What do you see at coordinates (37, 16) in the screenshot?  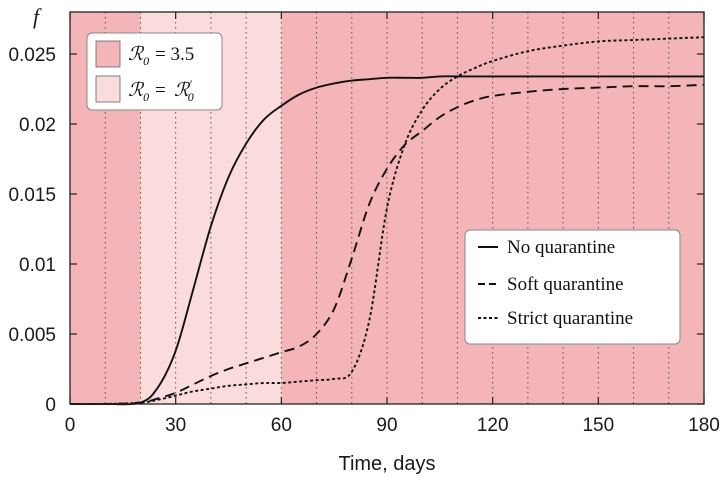 I see `y-axis-label: f` at bounding box center [37, 16].